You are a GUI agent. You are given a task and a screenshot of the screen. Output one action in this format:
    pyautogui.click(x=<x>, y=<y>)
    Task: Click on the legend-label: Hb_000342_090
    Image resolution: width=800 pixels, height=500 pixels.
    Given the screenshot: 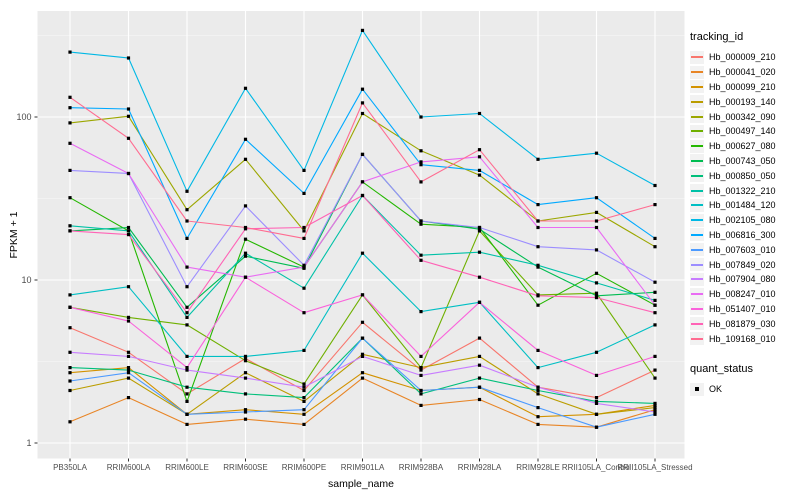 What is the action you would take?
    pyautogui.click(x=742, y=116)
    